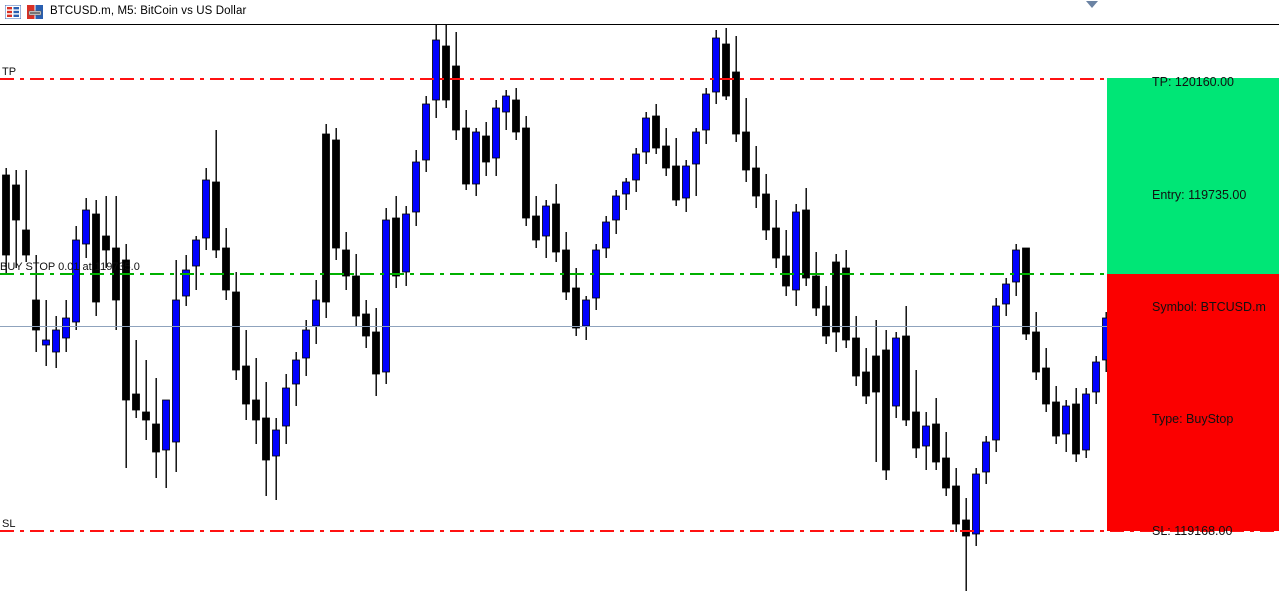 The width and height of the screenshot is (1279, 591). Describe the element at coordinates (1193, 82) in the screenshot. I see `take-profit-value-label: TP: 120160.00` at that location.